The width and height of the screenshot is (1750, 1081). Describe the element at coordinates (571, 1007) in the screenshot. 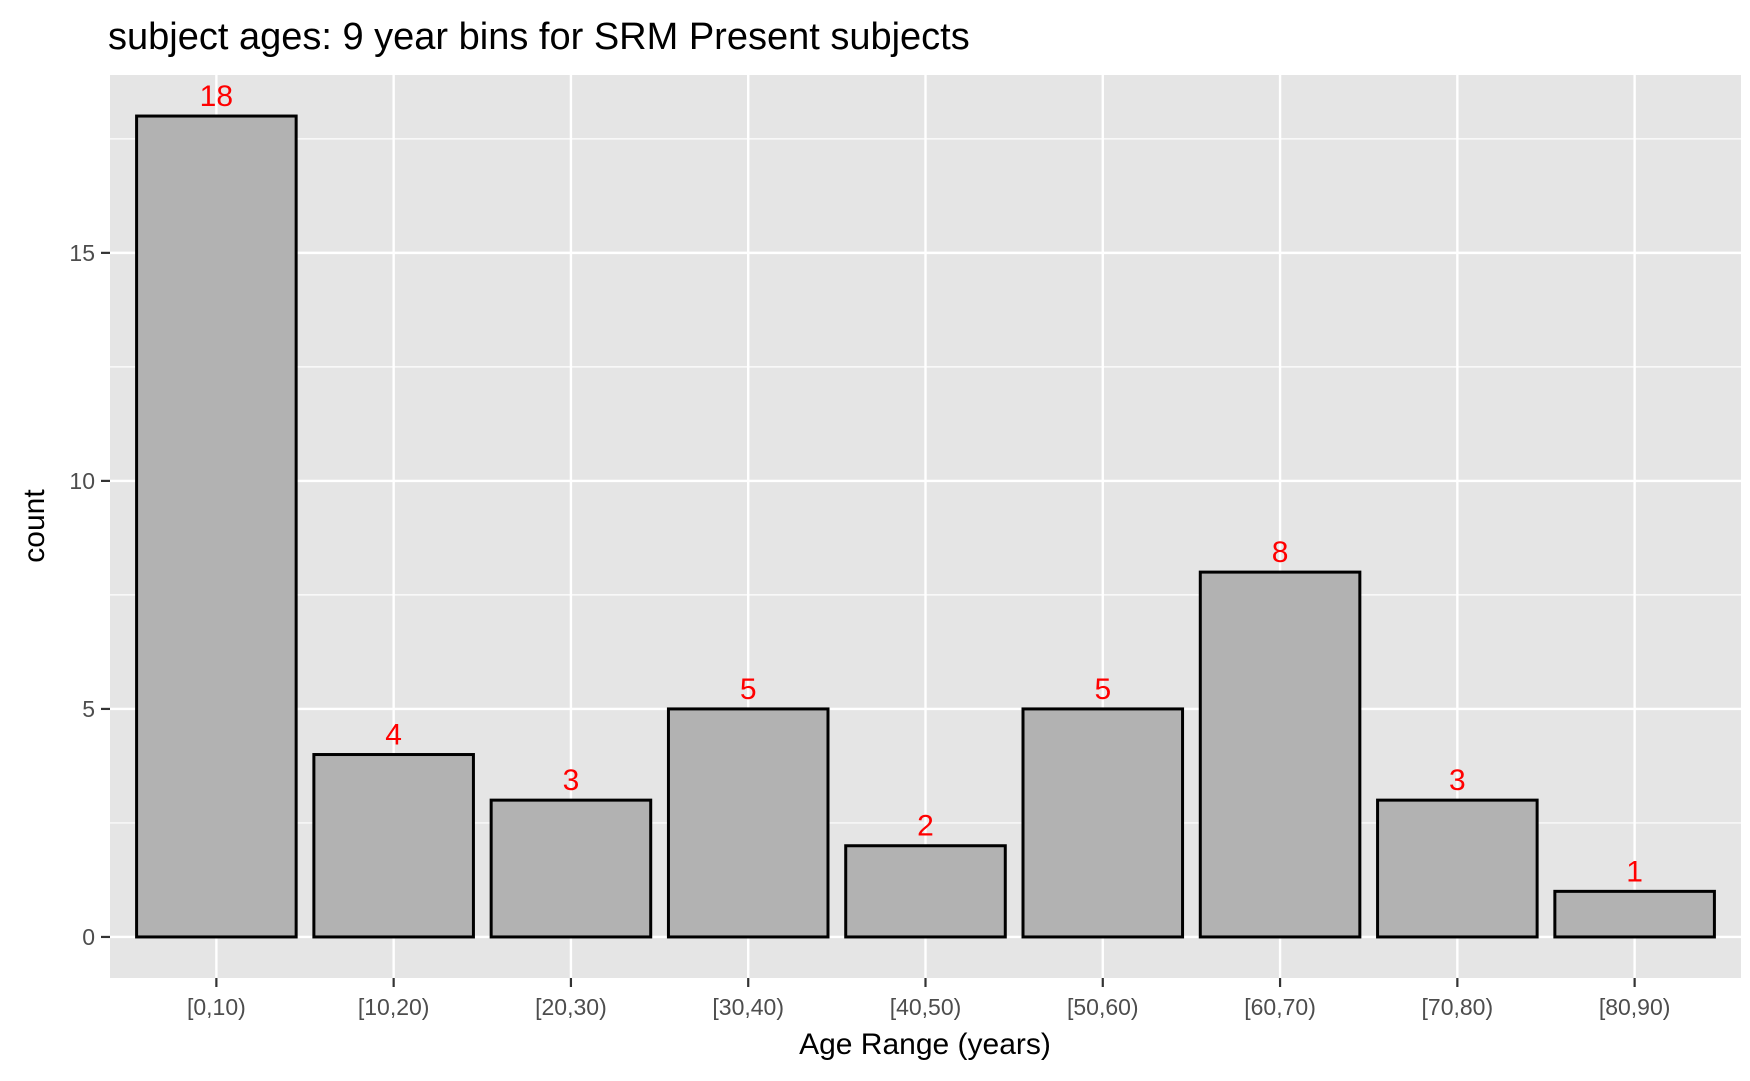

I see `x-tick-label: [20,30)` at that location.